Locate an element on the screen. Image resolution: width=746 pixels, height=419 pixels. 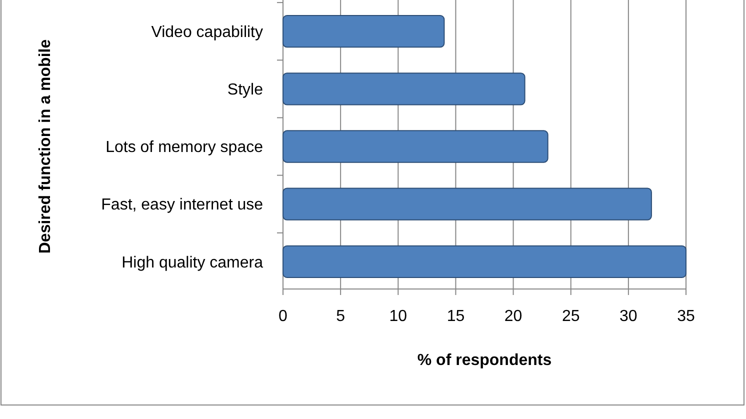
x-tick-label: 20 is located at coordinates (513, 316).